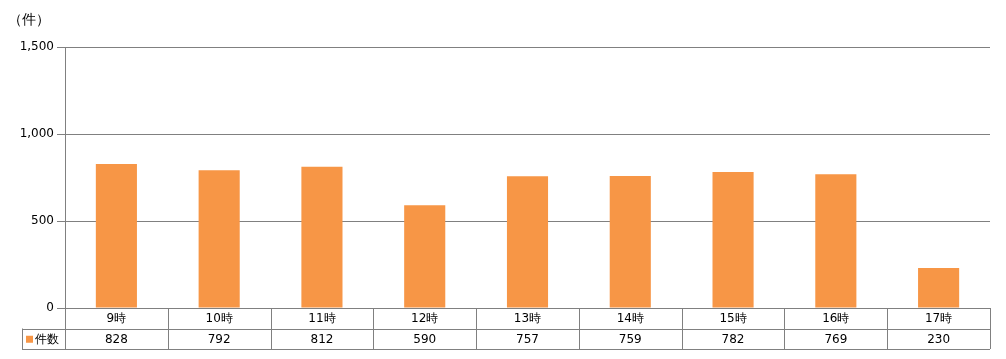 Image resolution: width=1006 pixels, height=359 pixels. I want to click on x-tick-label: 12時, so click(425, 318).